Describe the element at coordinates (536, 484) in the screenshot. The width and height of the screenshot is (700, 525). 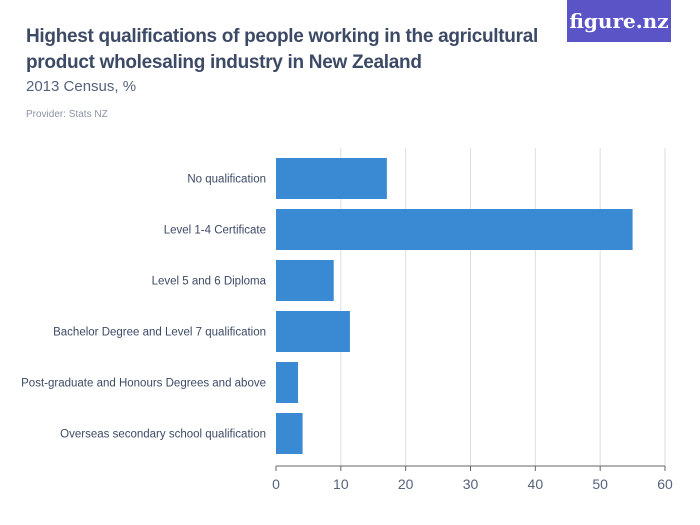
I see `x-tick-label: 40` at that location.